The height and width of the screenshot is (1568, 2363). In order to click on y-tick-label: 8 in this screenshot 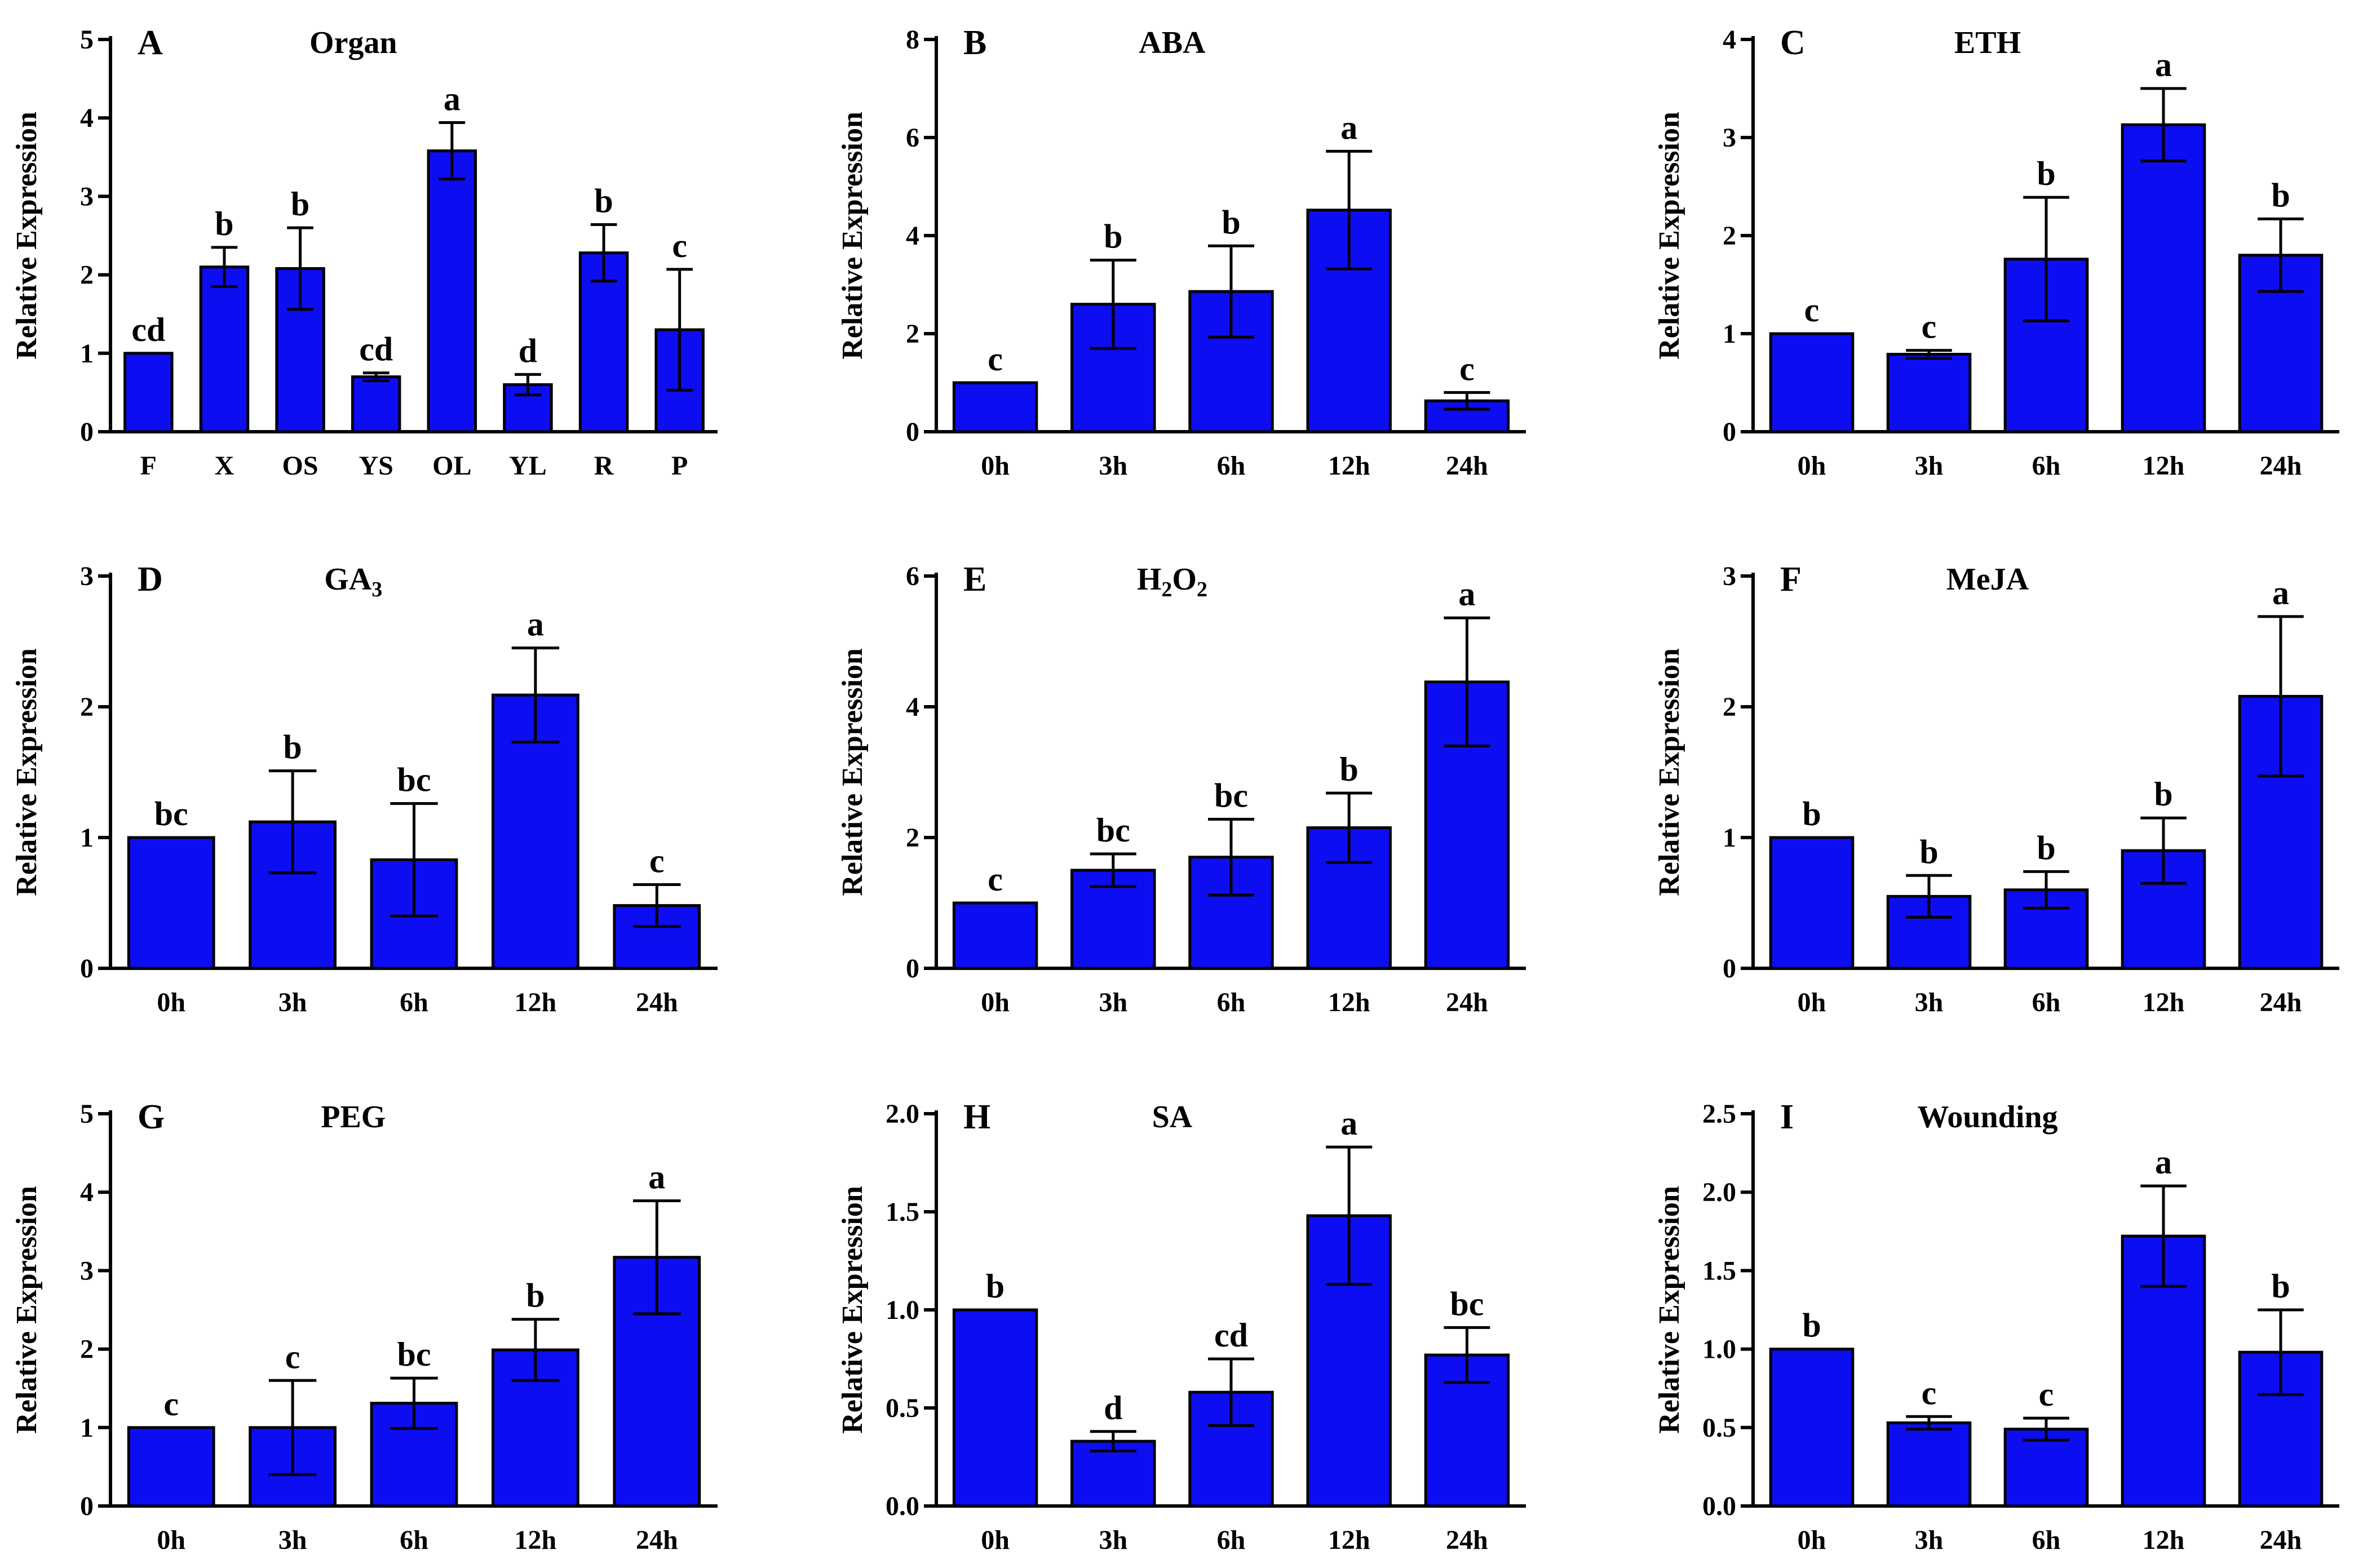, I will do `click(912, 40)`.